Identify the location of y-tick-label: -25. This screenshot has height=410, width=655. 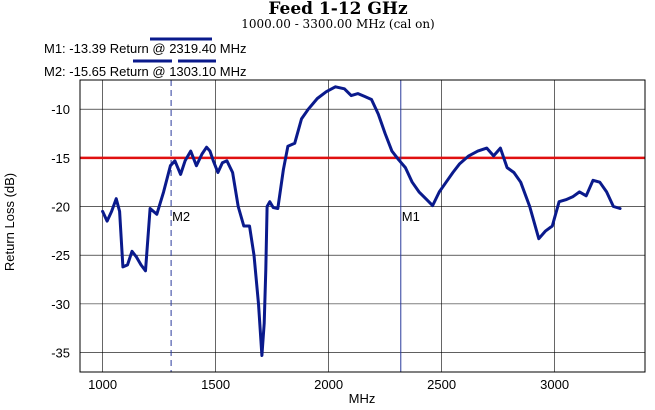
(60, 255).